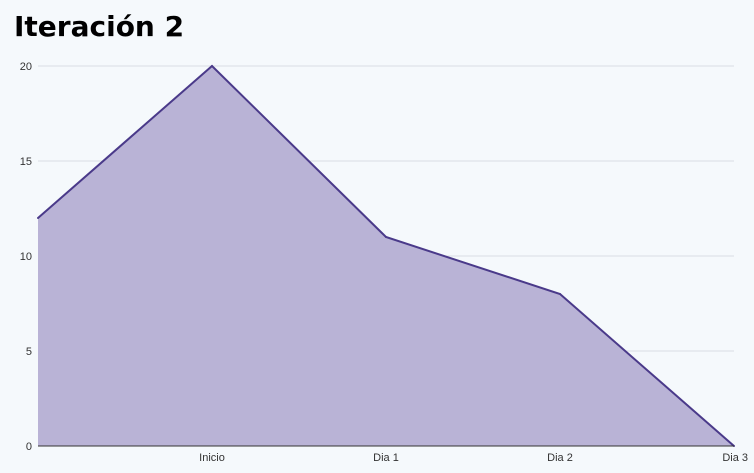  Describe the element at coordinates (29, 352) in the screenshot. I see `y-tick-label: 5` at that location.